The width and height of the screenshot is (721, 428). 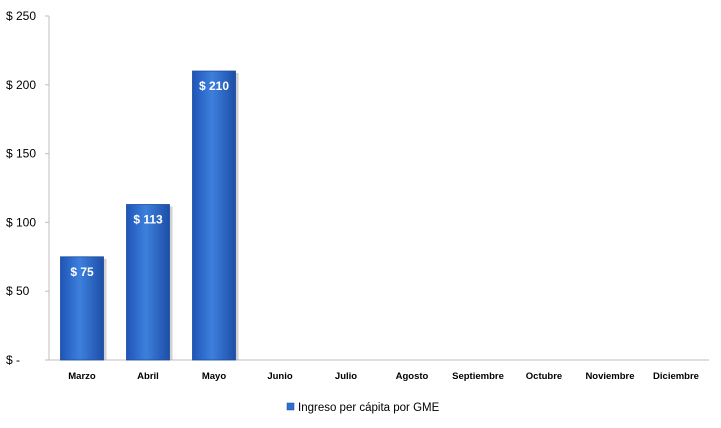 I want to click on bar-mayo, so click(x=214, y=215).